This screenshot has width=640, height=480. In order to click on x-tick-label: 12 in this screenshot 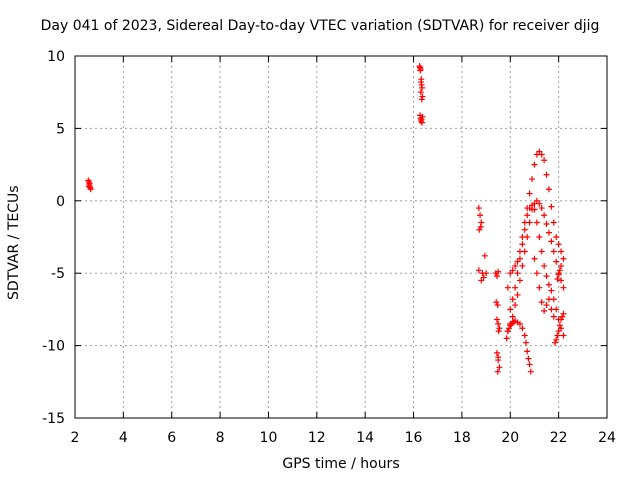, I will do `click(317, 438)`.